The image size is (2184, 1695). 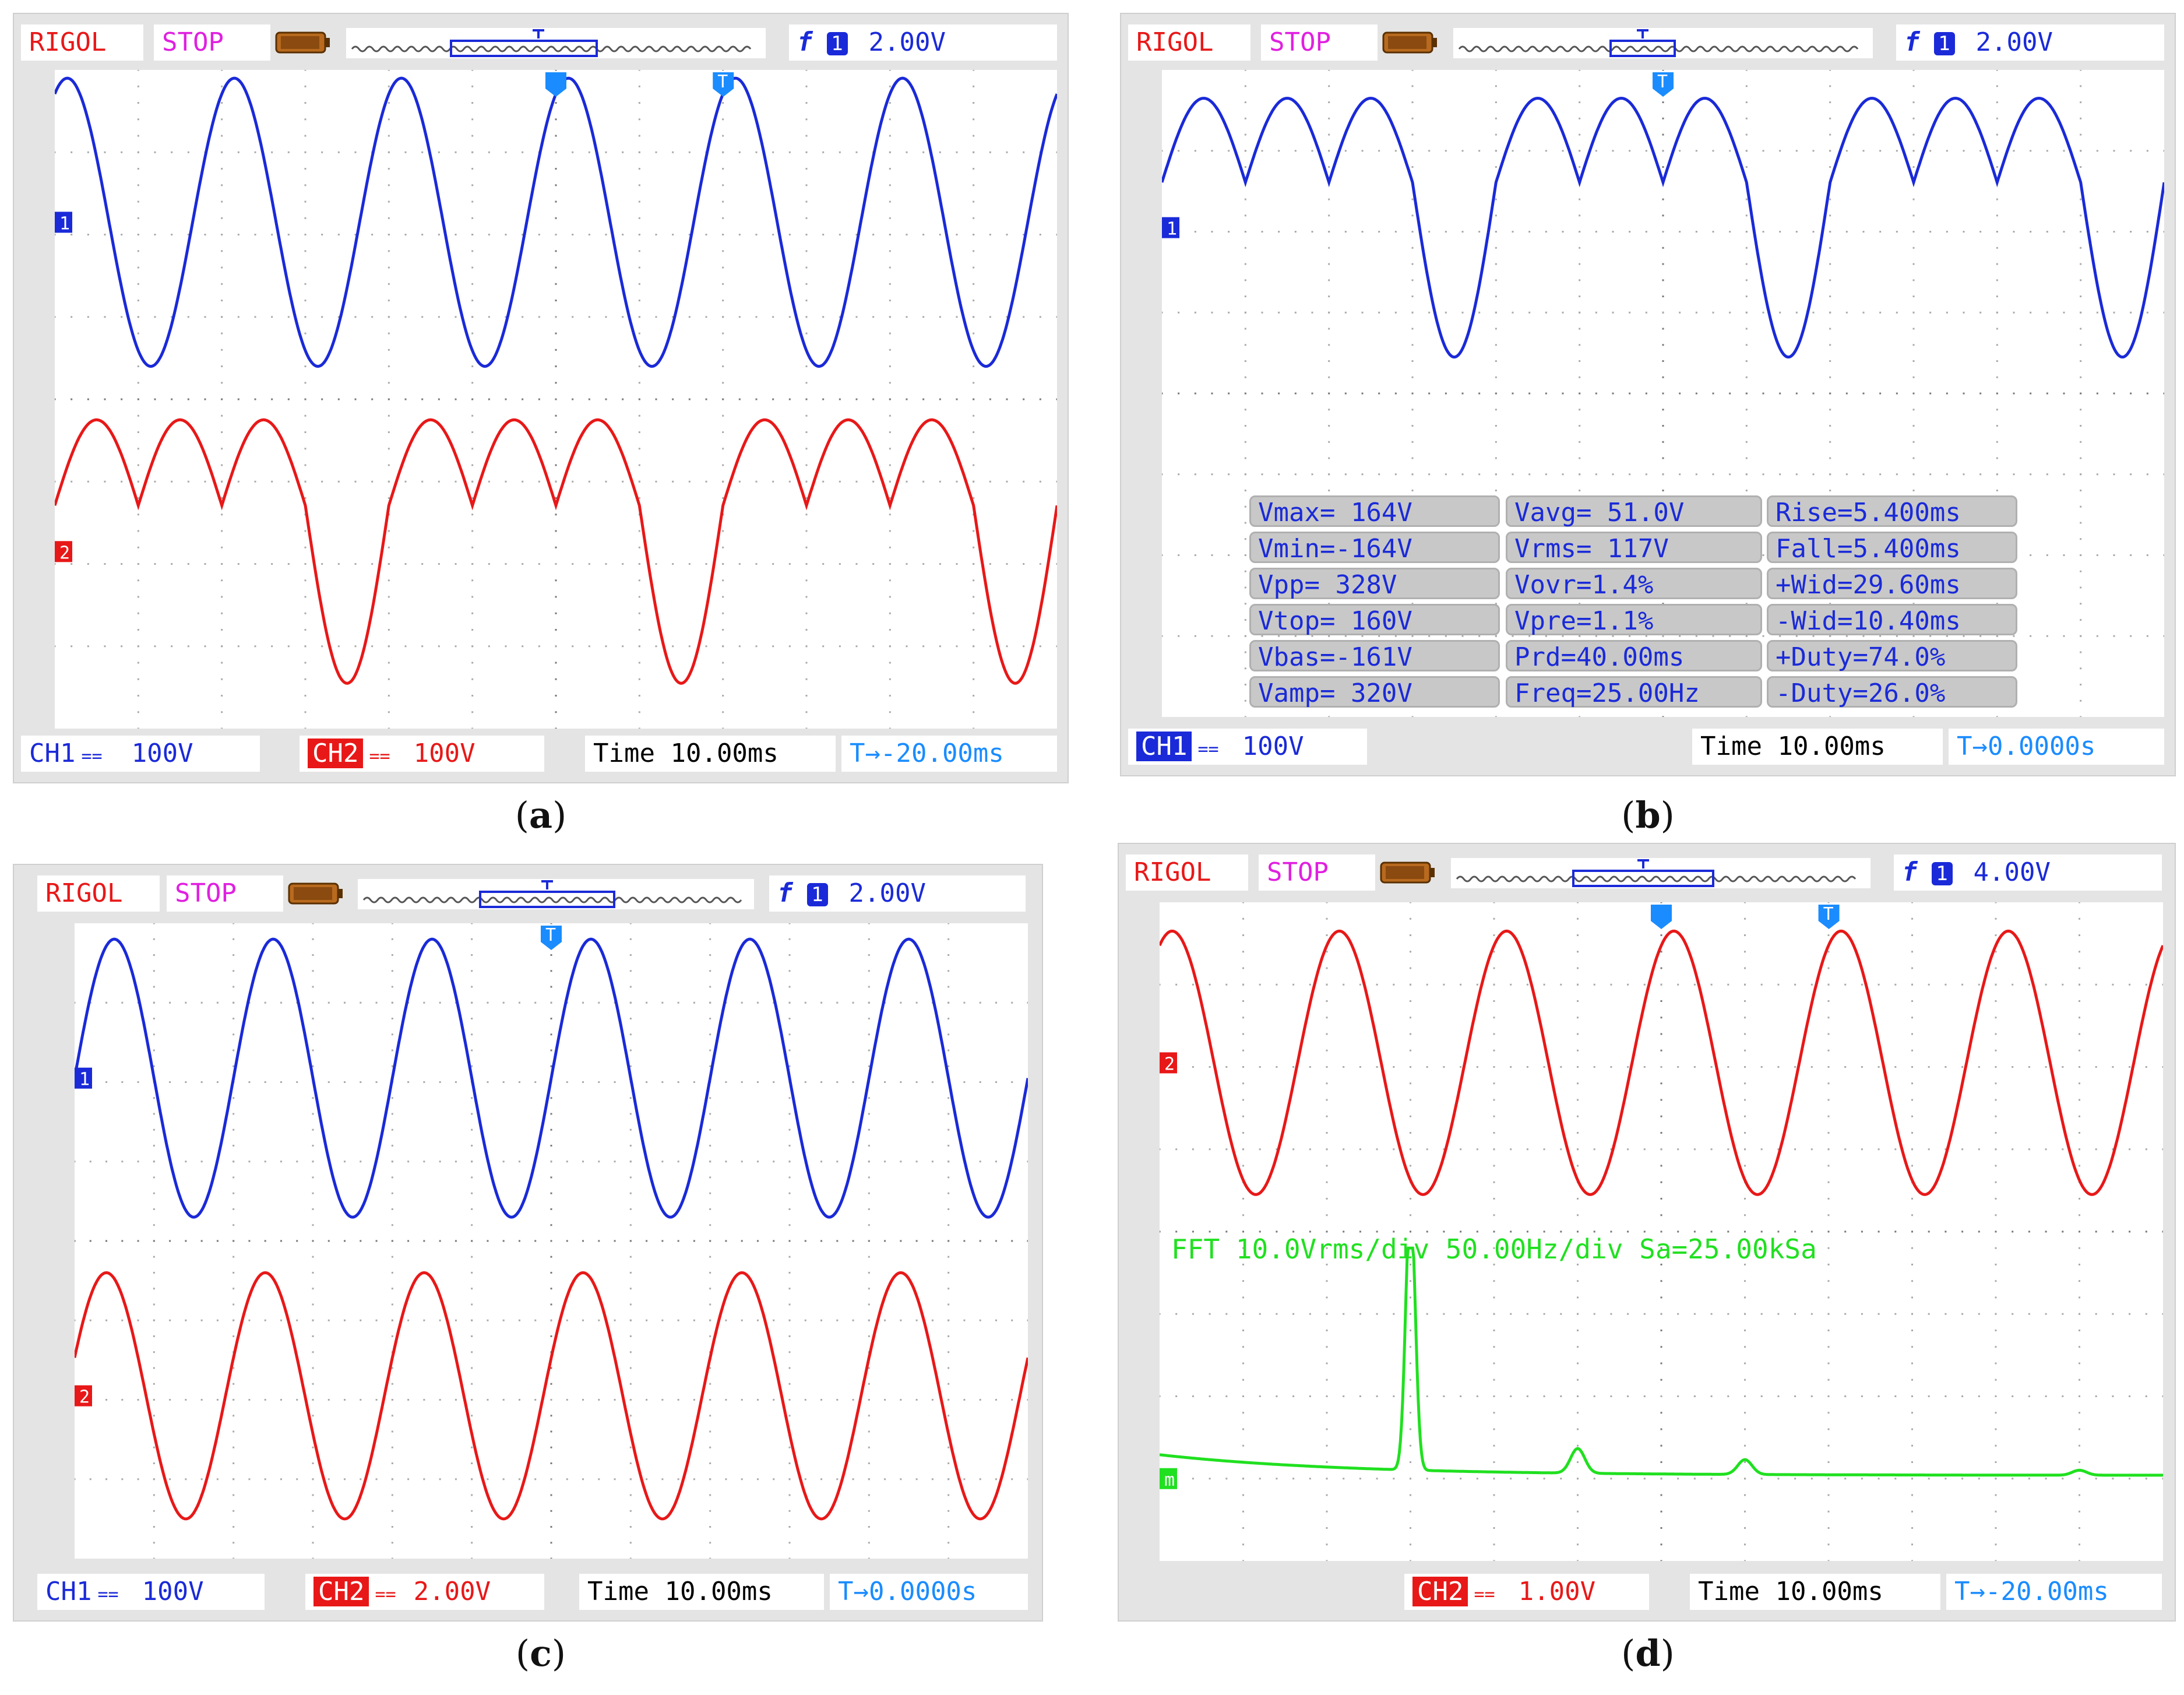 What do you see at coordinates (1892, 584) in the screenshot?
I see `measurement-cell: +Wid=29.60ms` at bounding box center [1892, 584].